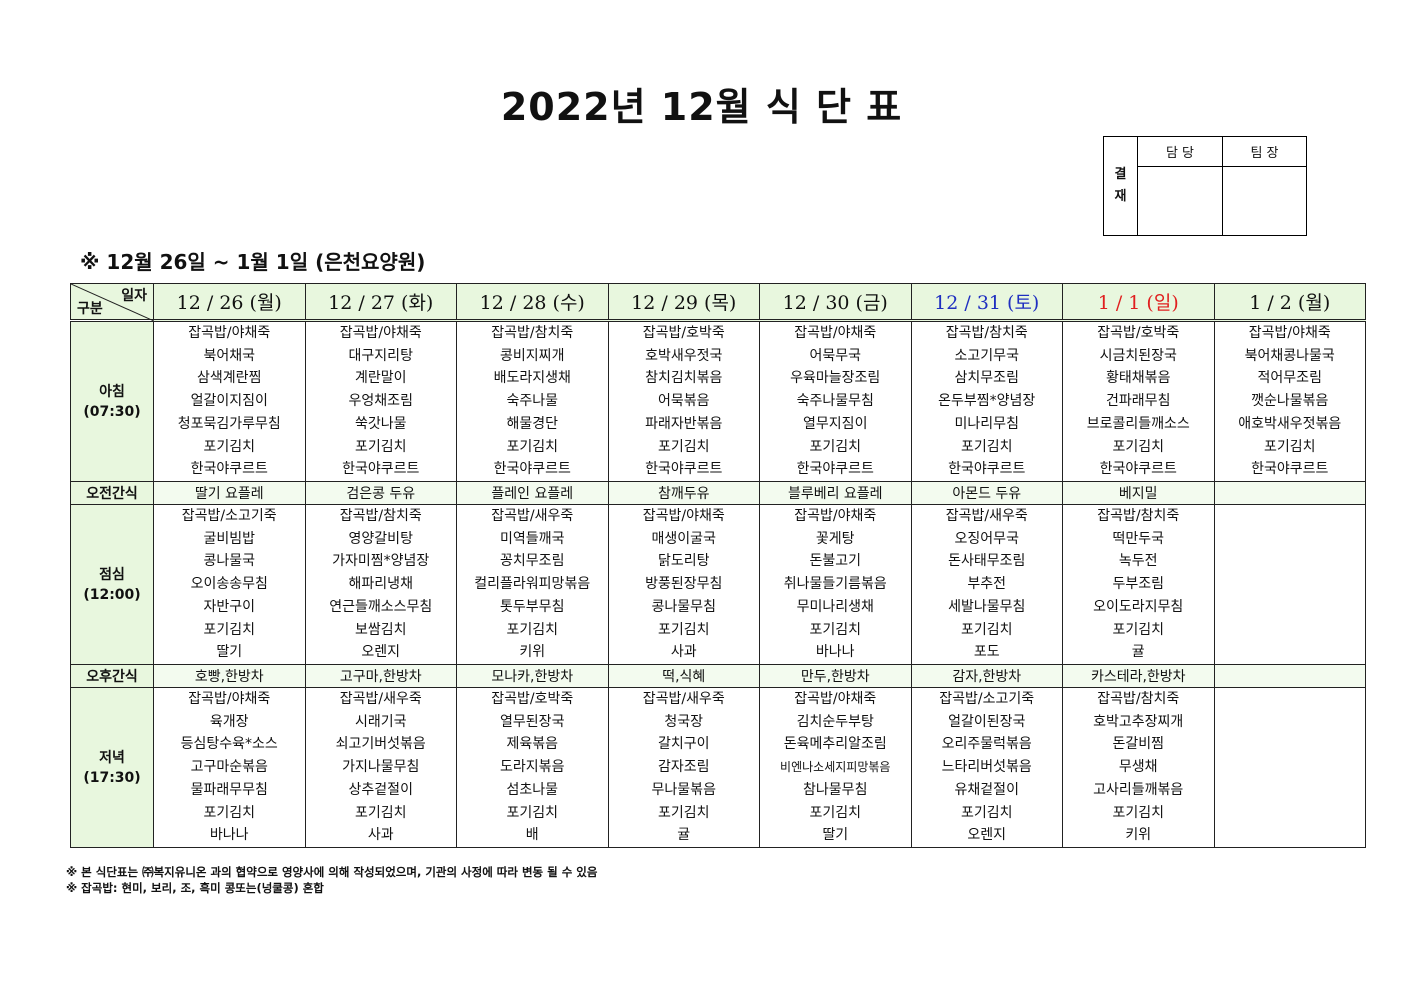 The width and height of the screenshot is (1403, 992). I want to click on menu-cell: 잡곡밥/참치죽 소고기무국 삼치무조림 온두부찜*양념장 미나리무침 포기김치 한국야쿠르트, so click(986, 401).